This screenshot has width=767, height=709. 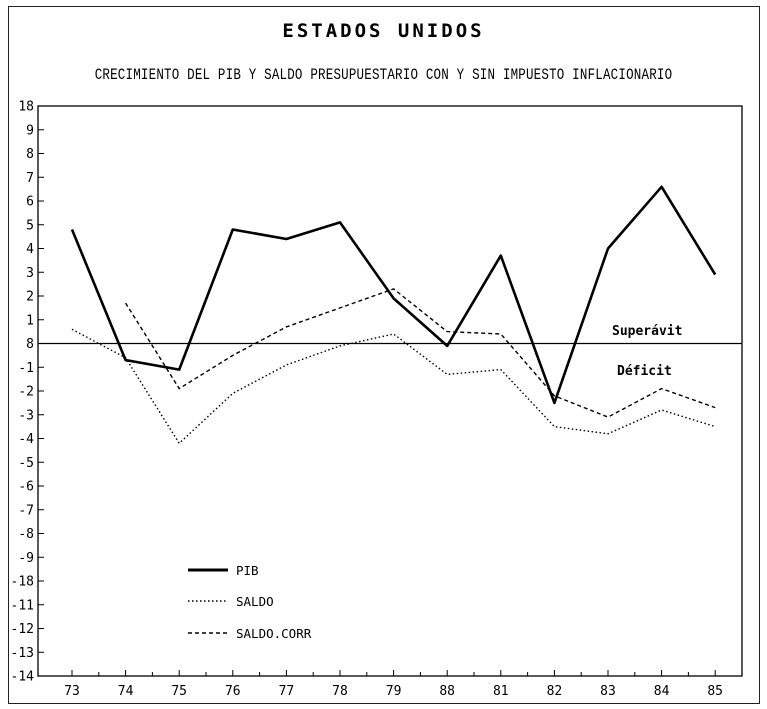 I want to click on legend: PIB SALDO SALDO.CORR, so click(x=250, y=602).